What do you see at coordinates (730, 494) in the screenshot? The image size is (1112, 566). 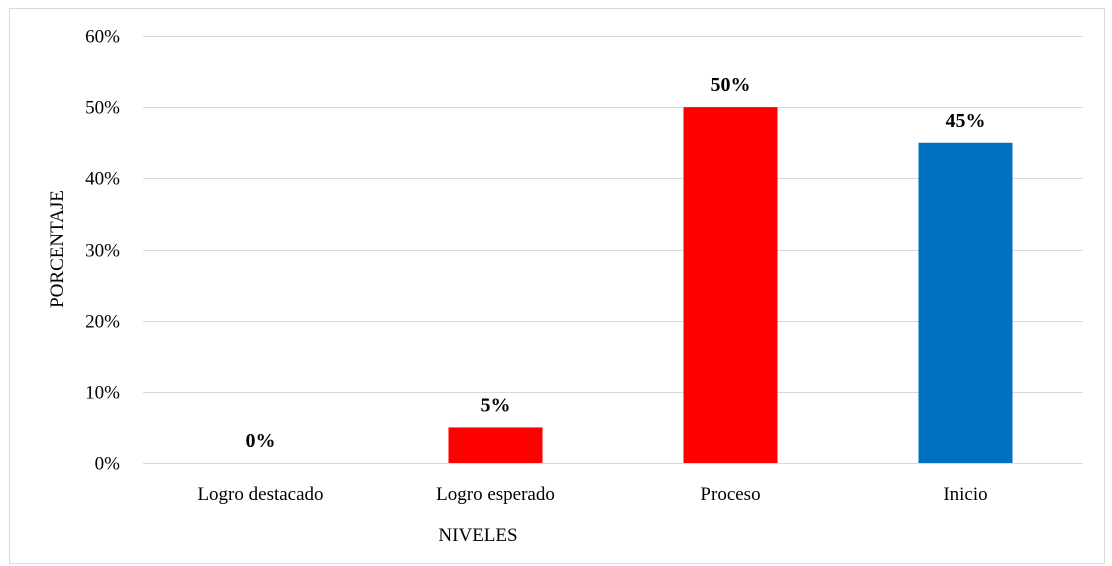 I see `x-category-label: Proceso` at bounding box center [730, 494].